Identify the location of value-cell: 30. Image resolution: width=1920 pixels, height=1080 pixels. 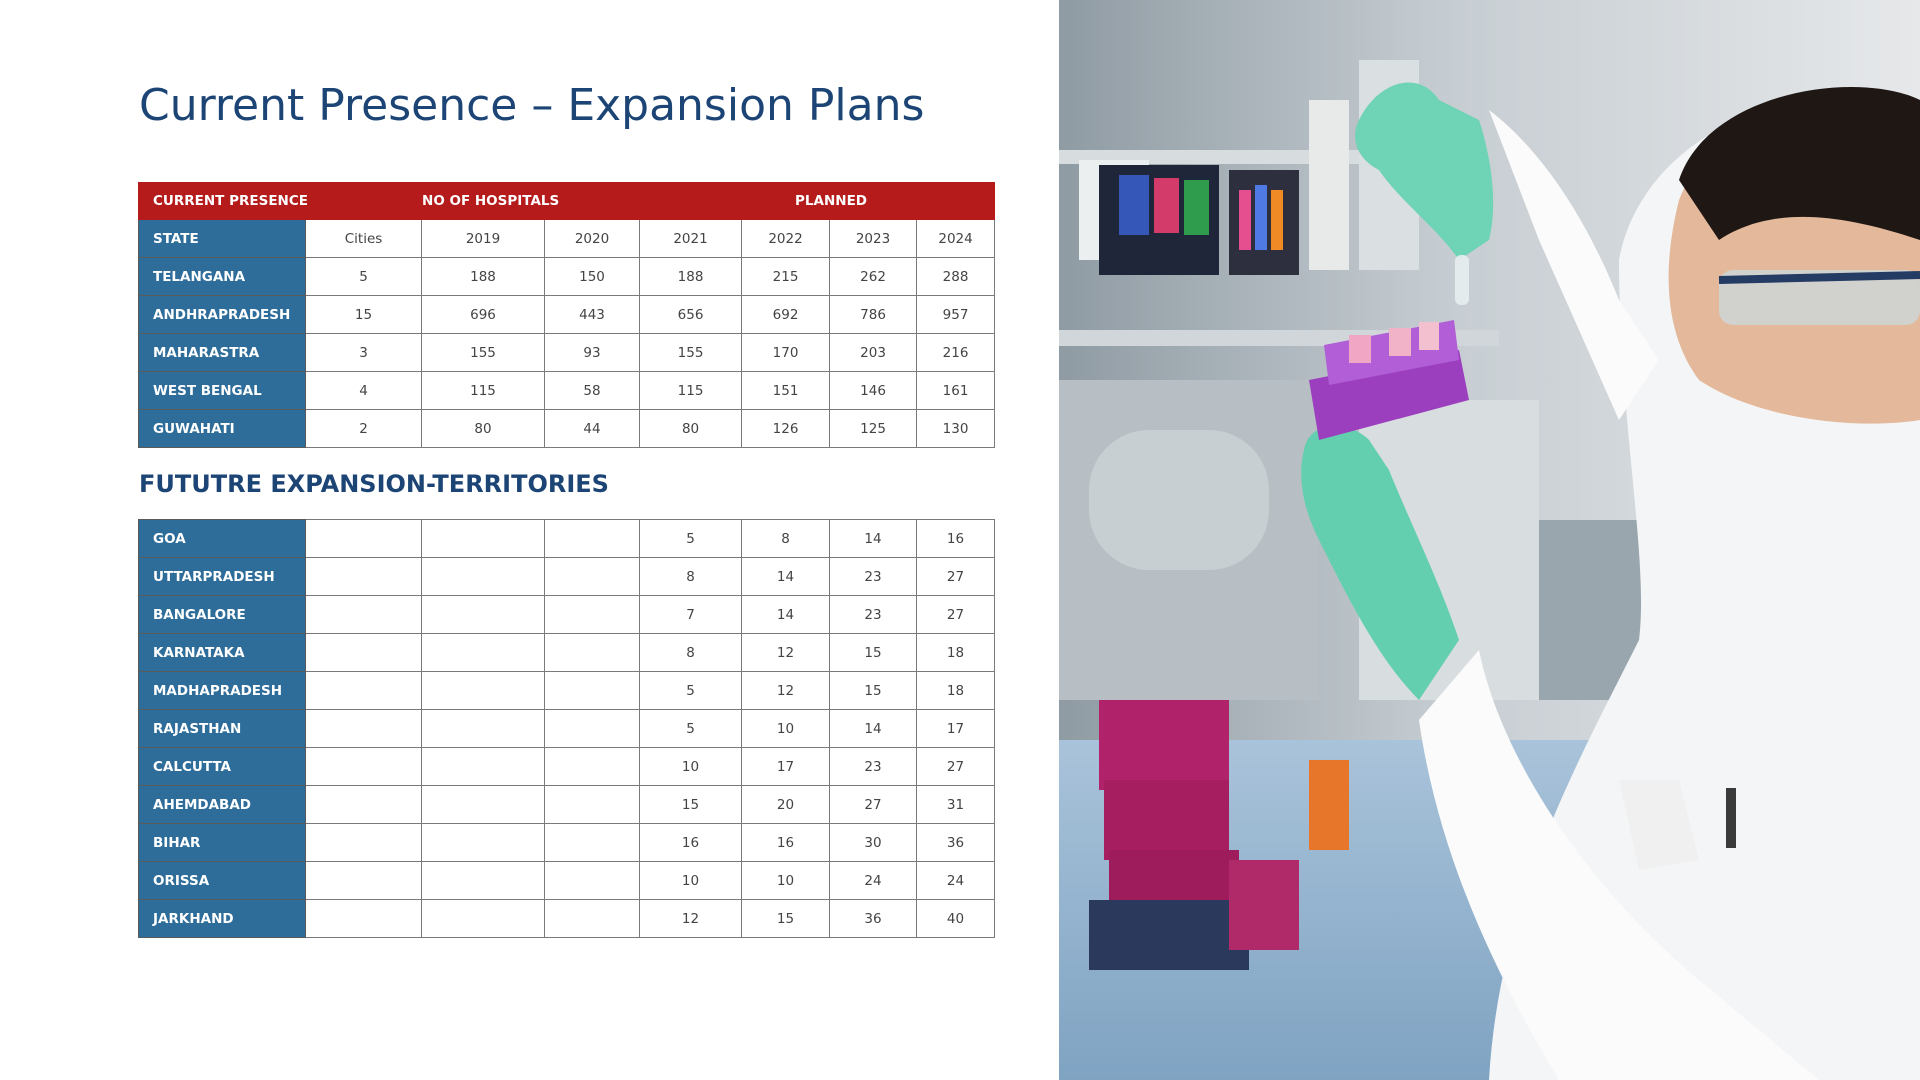
(873, 842).